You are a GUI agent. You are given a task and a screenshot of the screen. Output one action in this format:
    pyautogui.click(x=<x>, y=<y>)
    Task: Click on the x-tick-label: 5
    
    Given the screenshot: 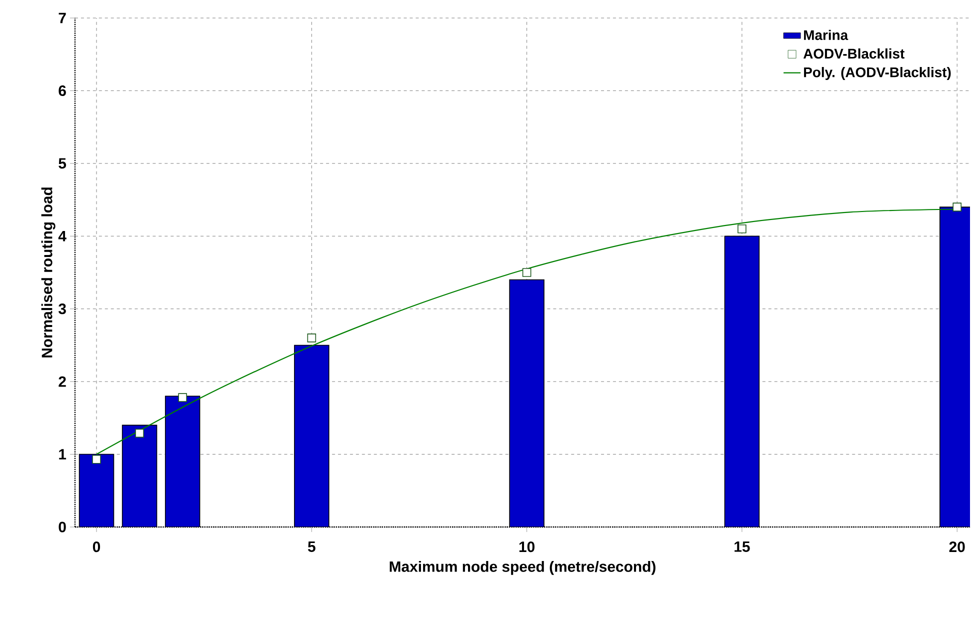 What is the action you would take?
    pyautogui.click(x=312, y=547)
    